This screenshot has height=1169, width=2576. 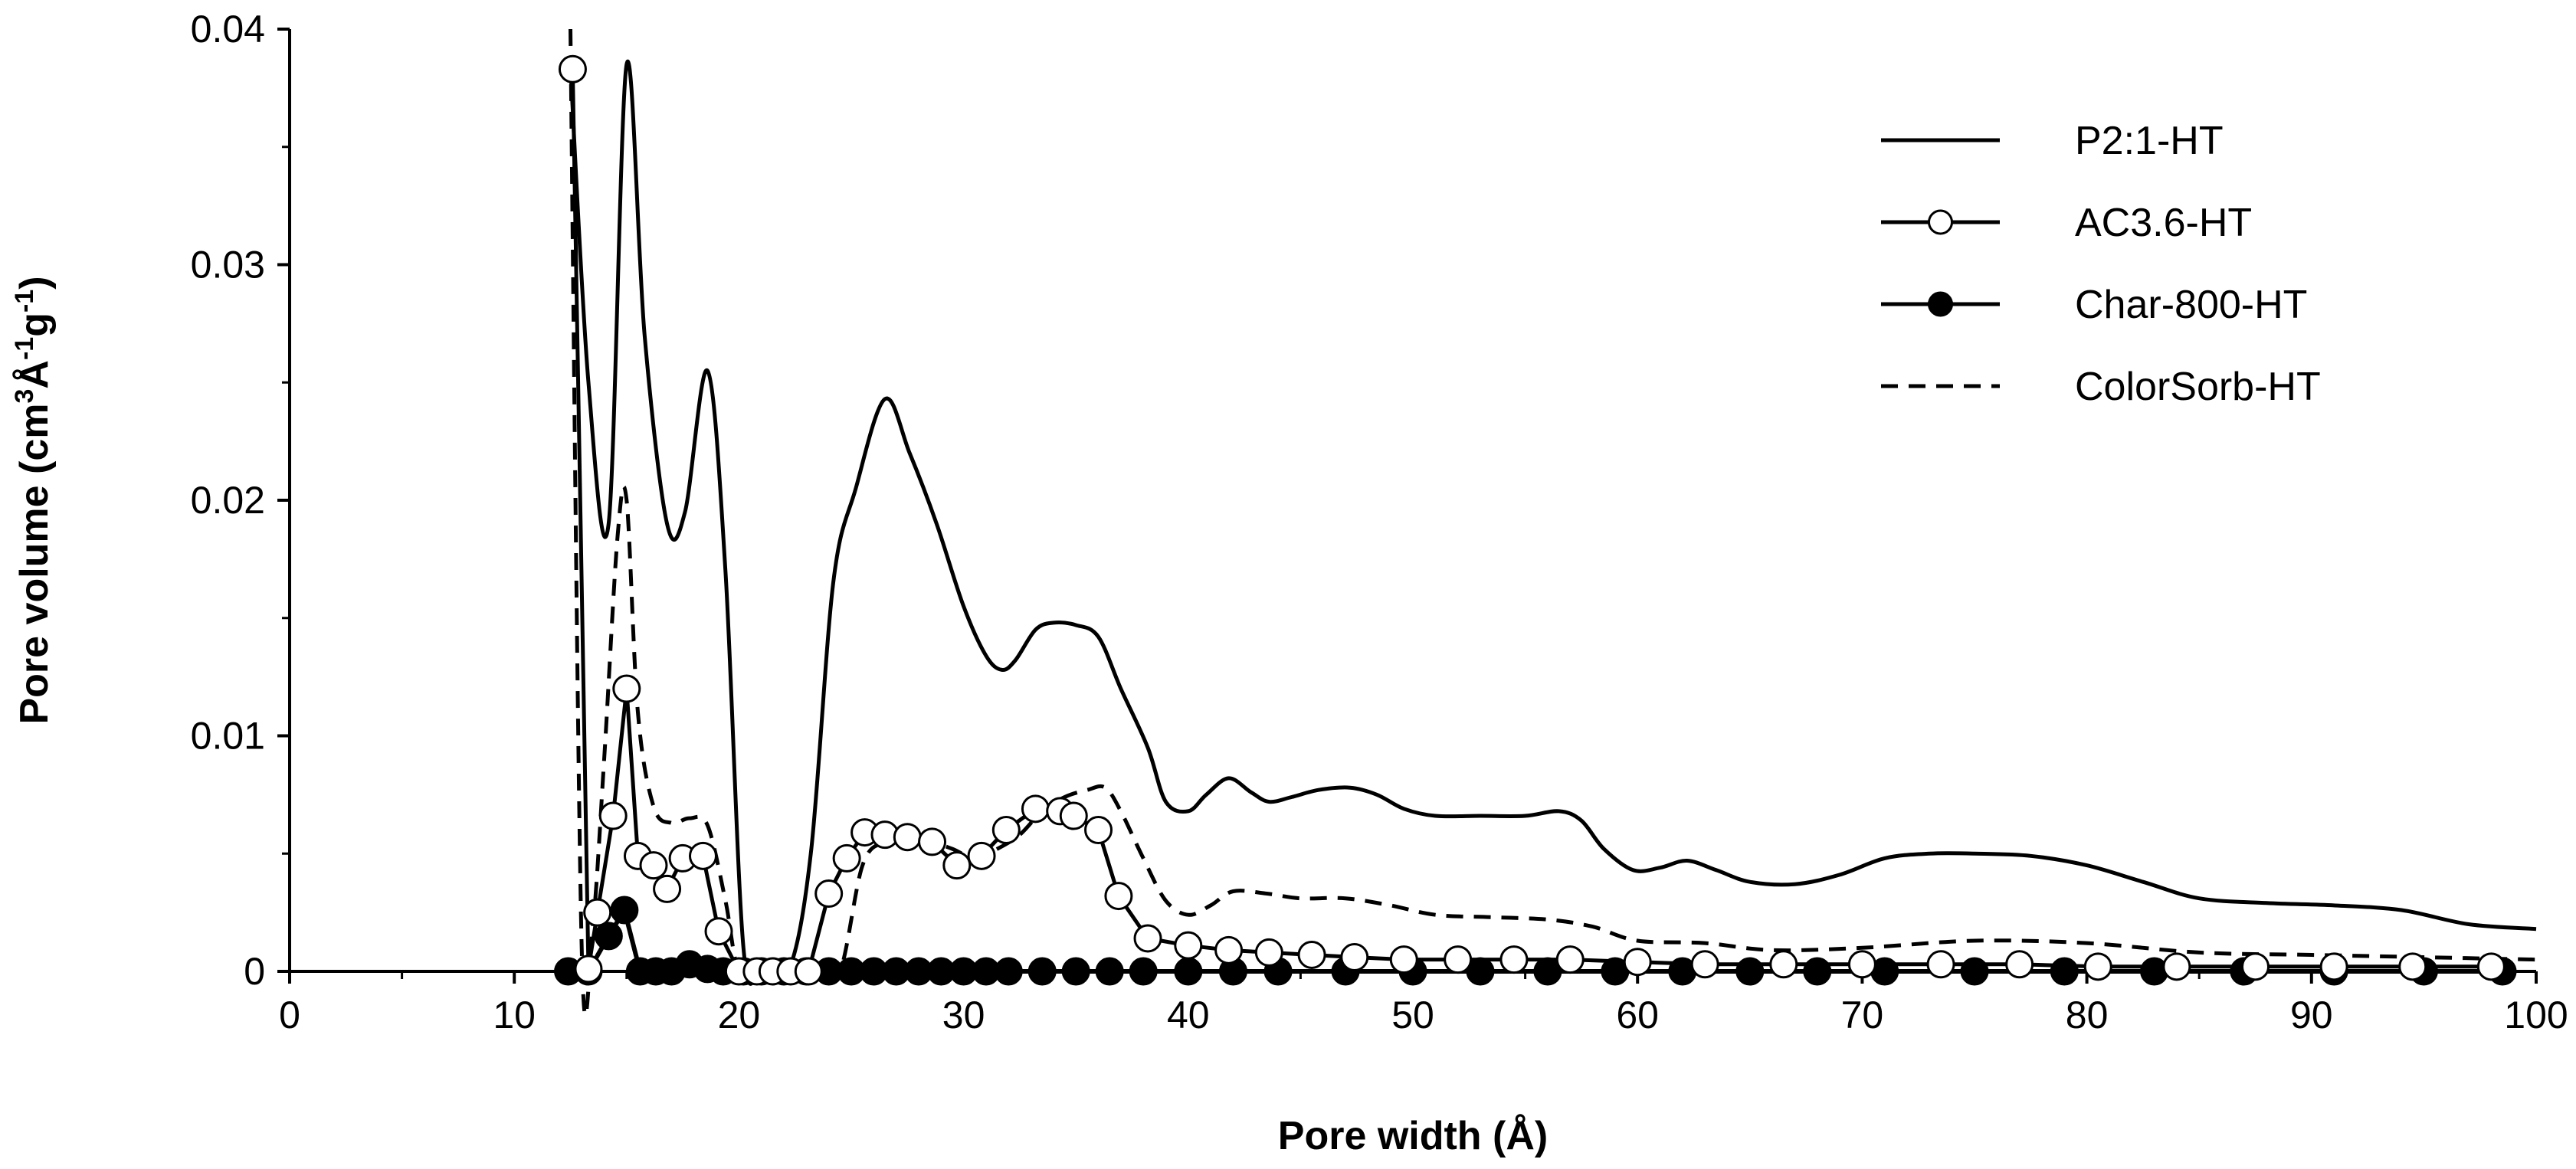 I want to click on legend-label: ColorSorb-HT, so click(x=2198, y=387).